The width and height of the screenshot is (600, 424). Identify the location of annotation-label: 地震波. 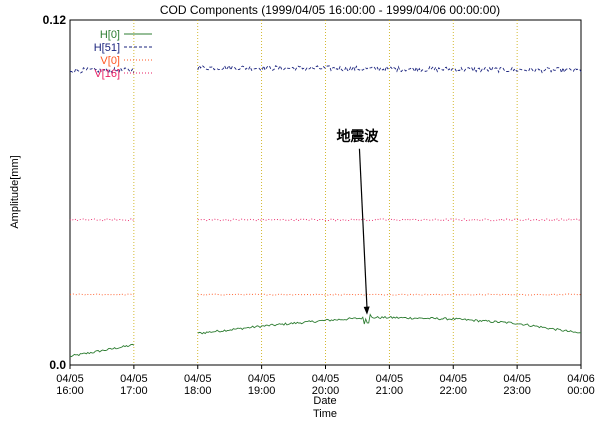
(357, 136).